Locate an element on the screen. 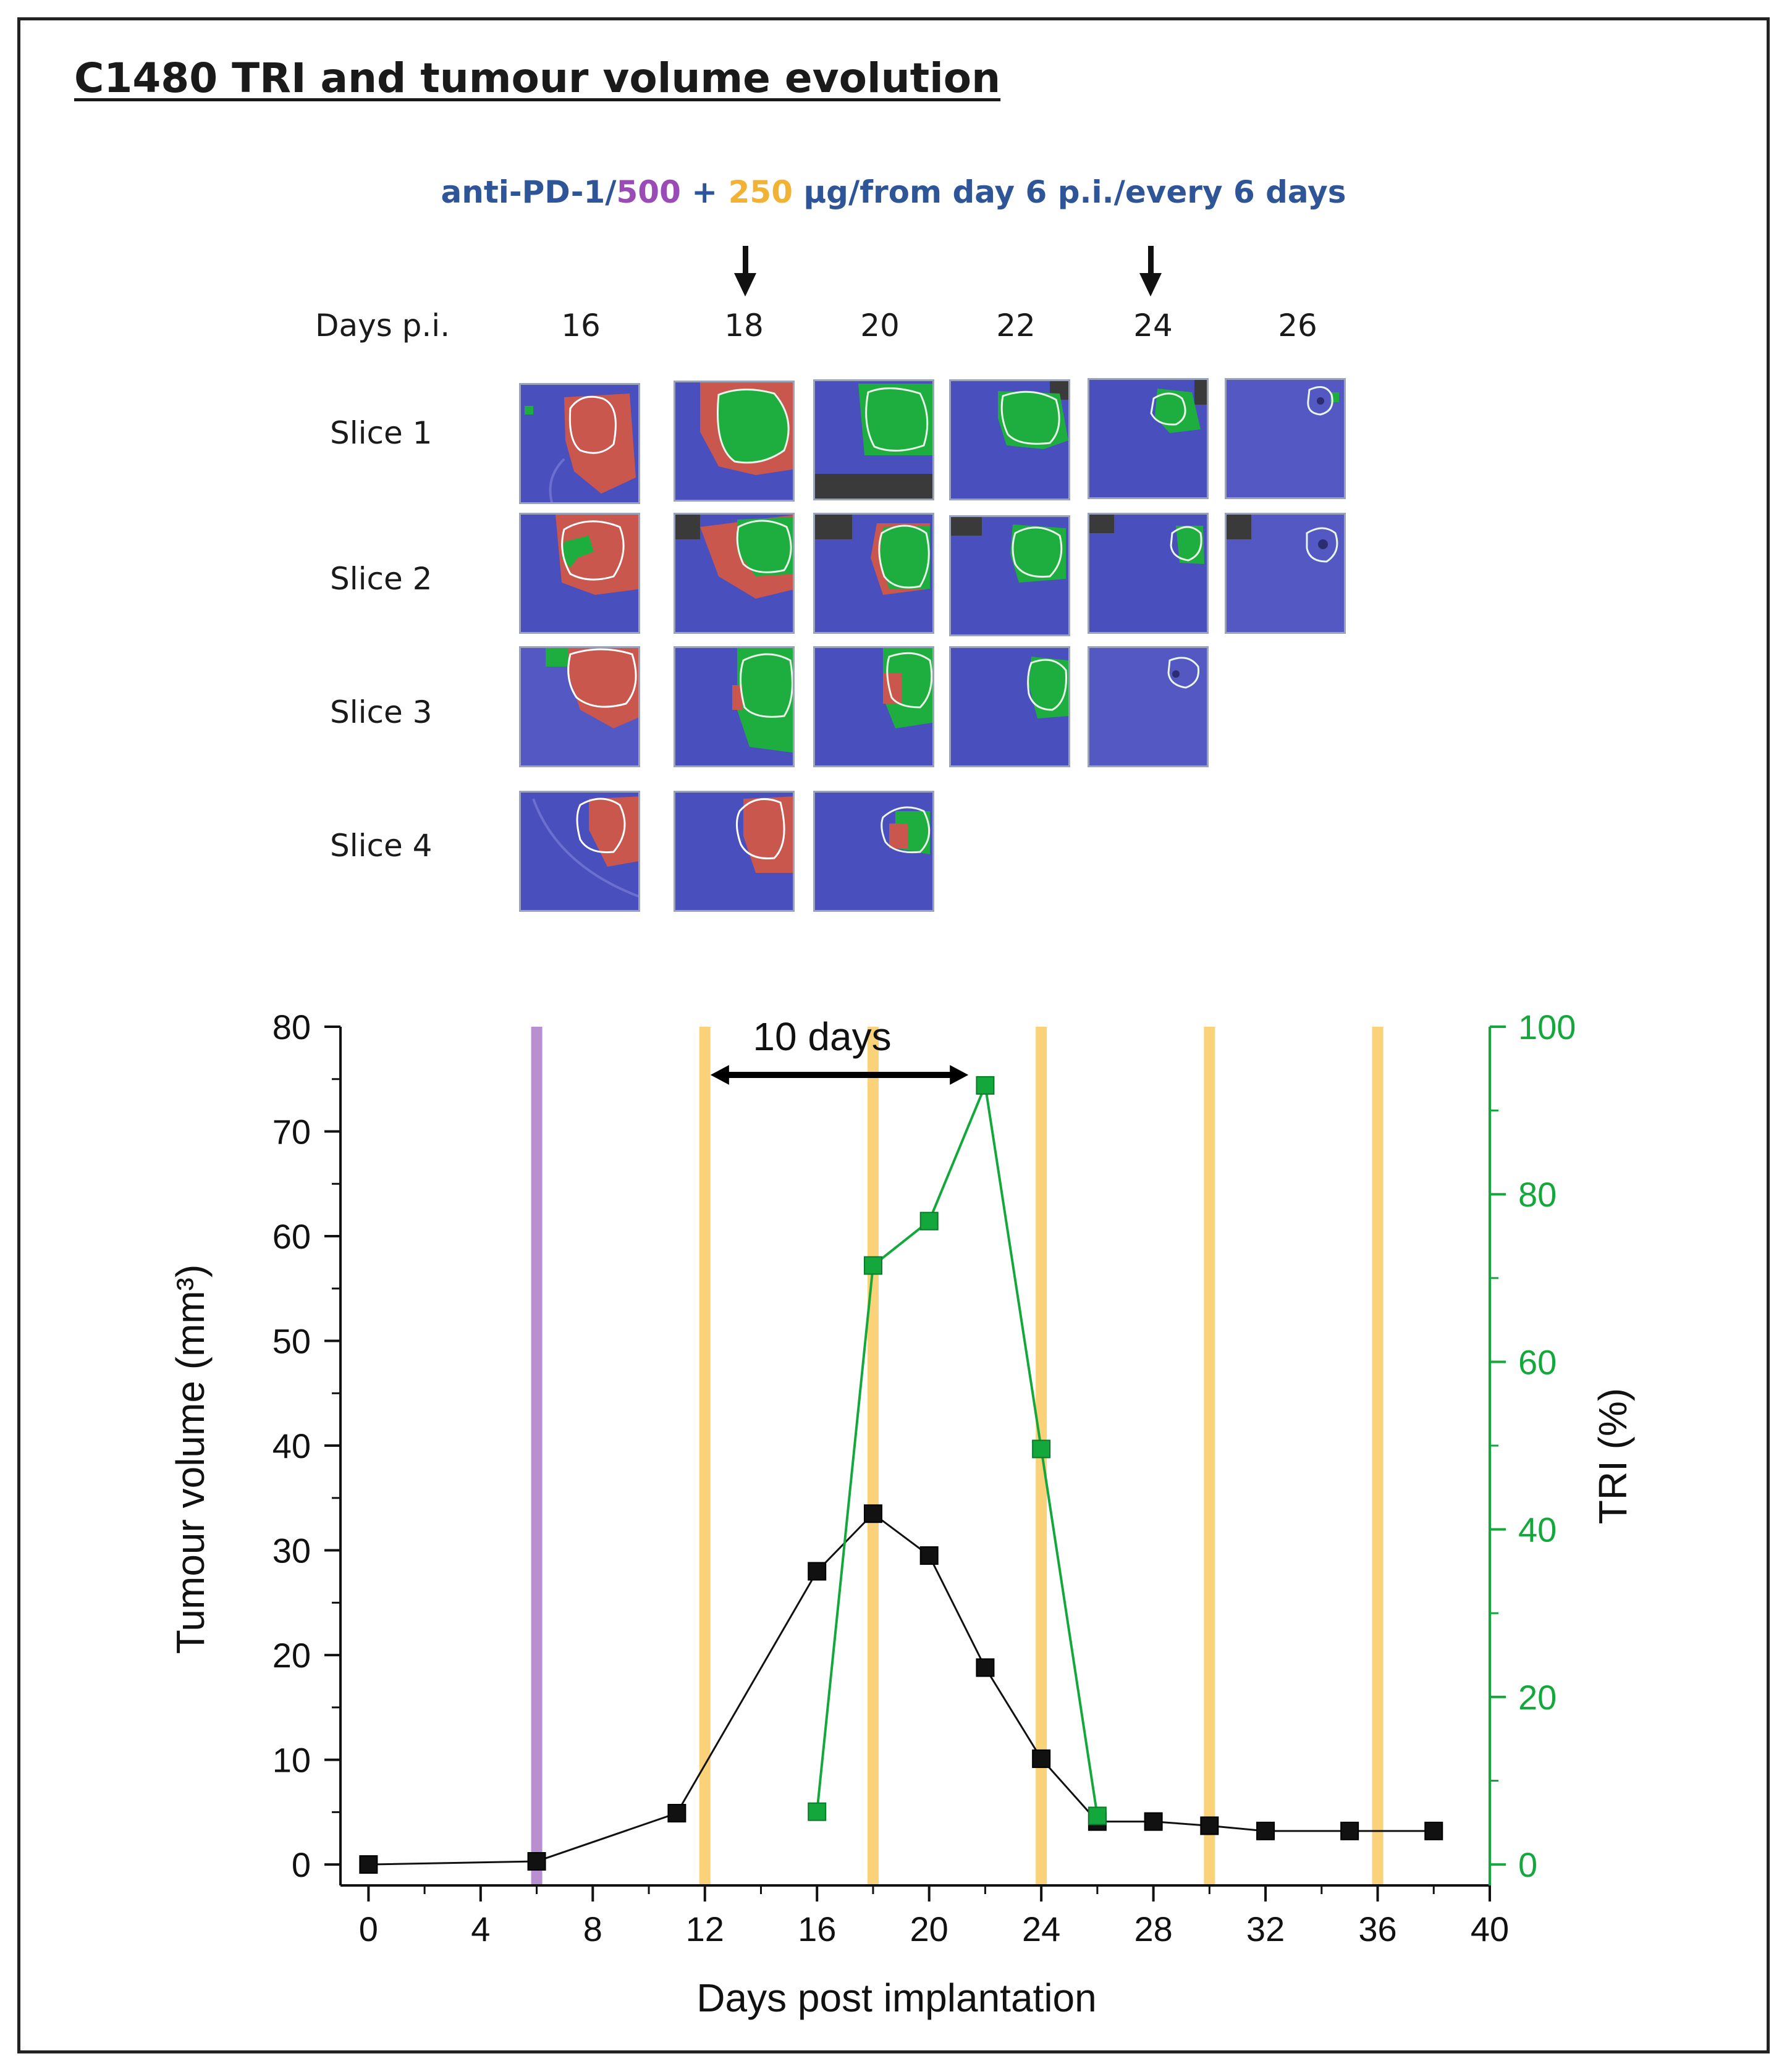  mri-slice2-day22 is located at coordinates (1009, 575).